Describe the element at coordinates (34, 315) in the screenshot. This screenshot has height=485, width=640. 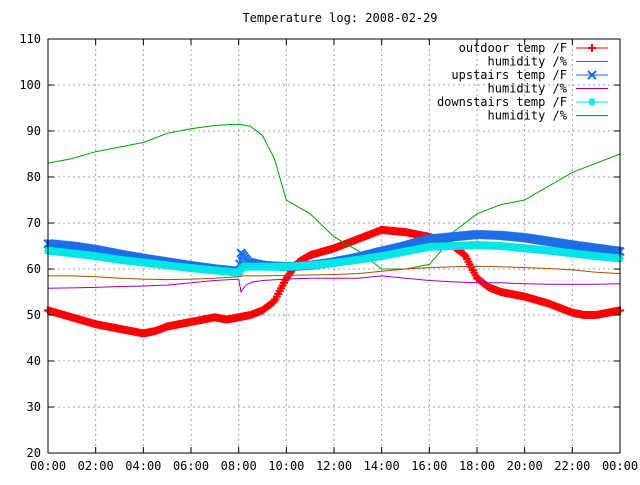
I see `y-tick-label: 50` at that location.